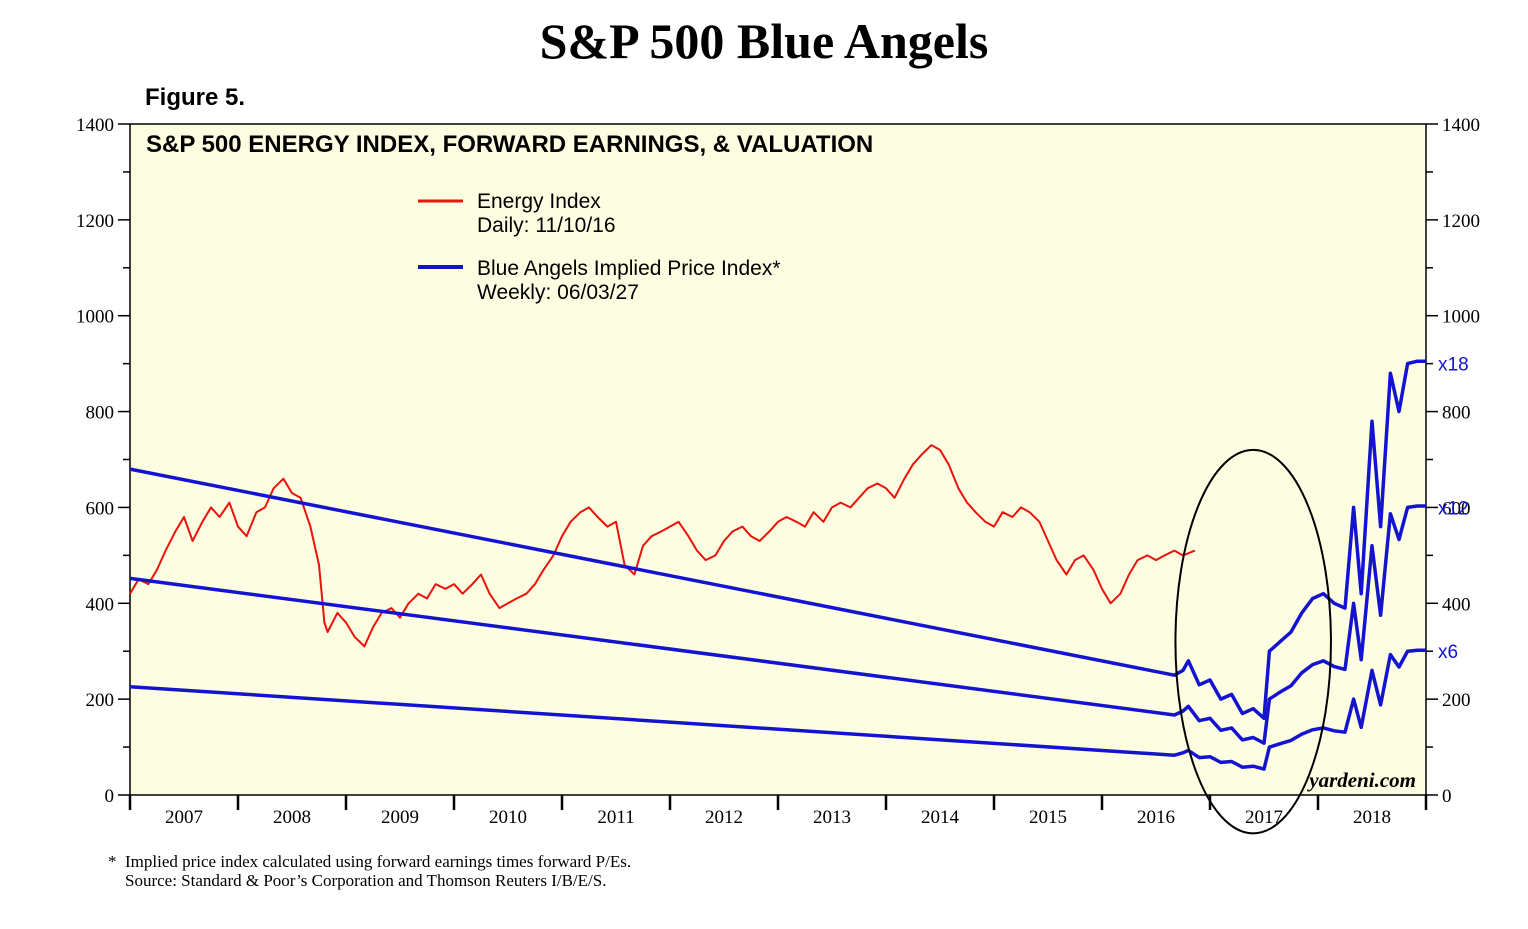  Describe the element at coordinates (546, 225) in the screenshot. I see `legend-sublabel-energy: Daily: 11/10/16` at that location.